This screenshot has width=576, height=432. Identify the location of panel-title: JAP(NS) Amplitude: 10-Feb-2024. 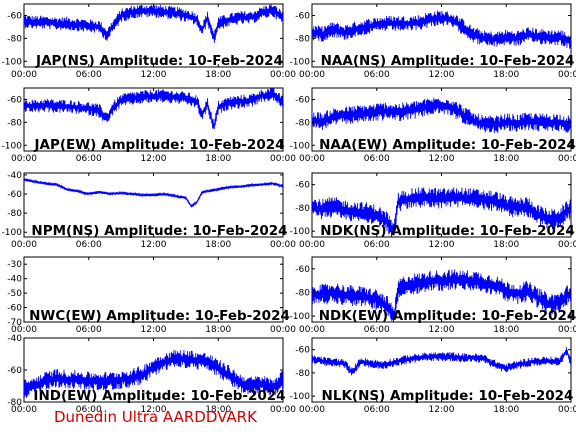
(159, 61).